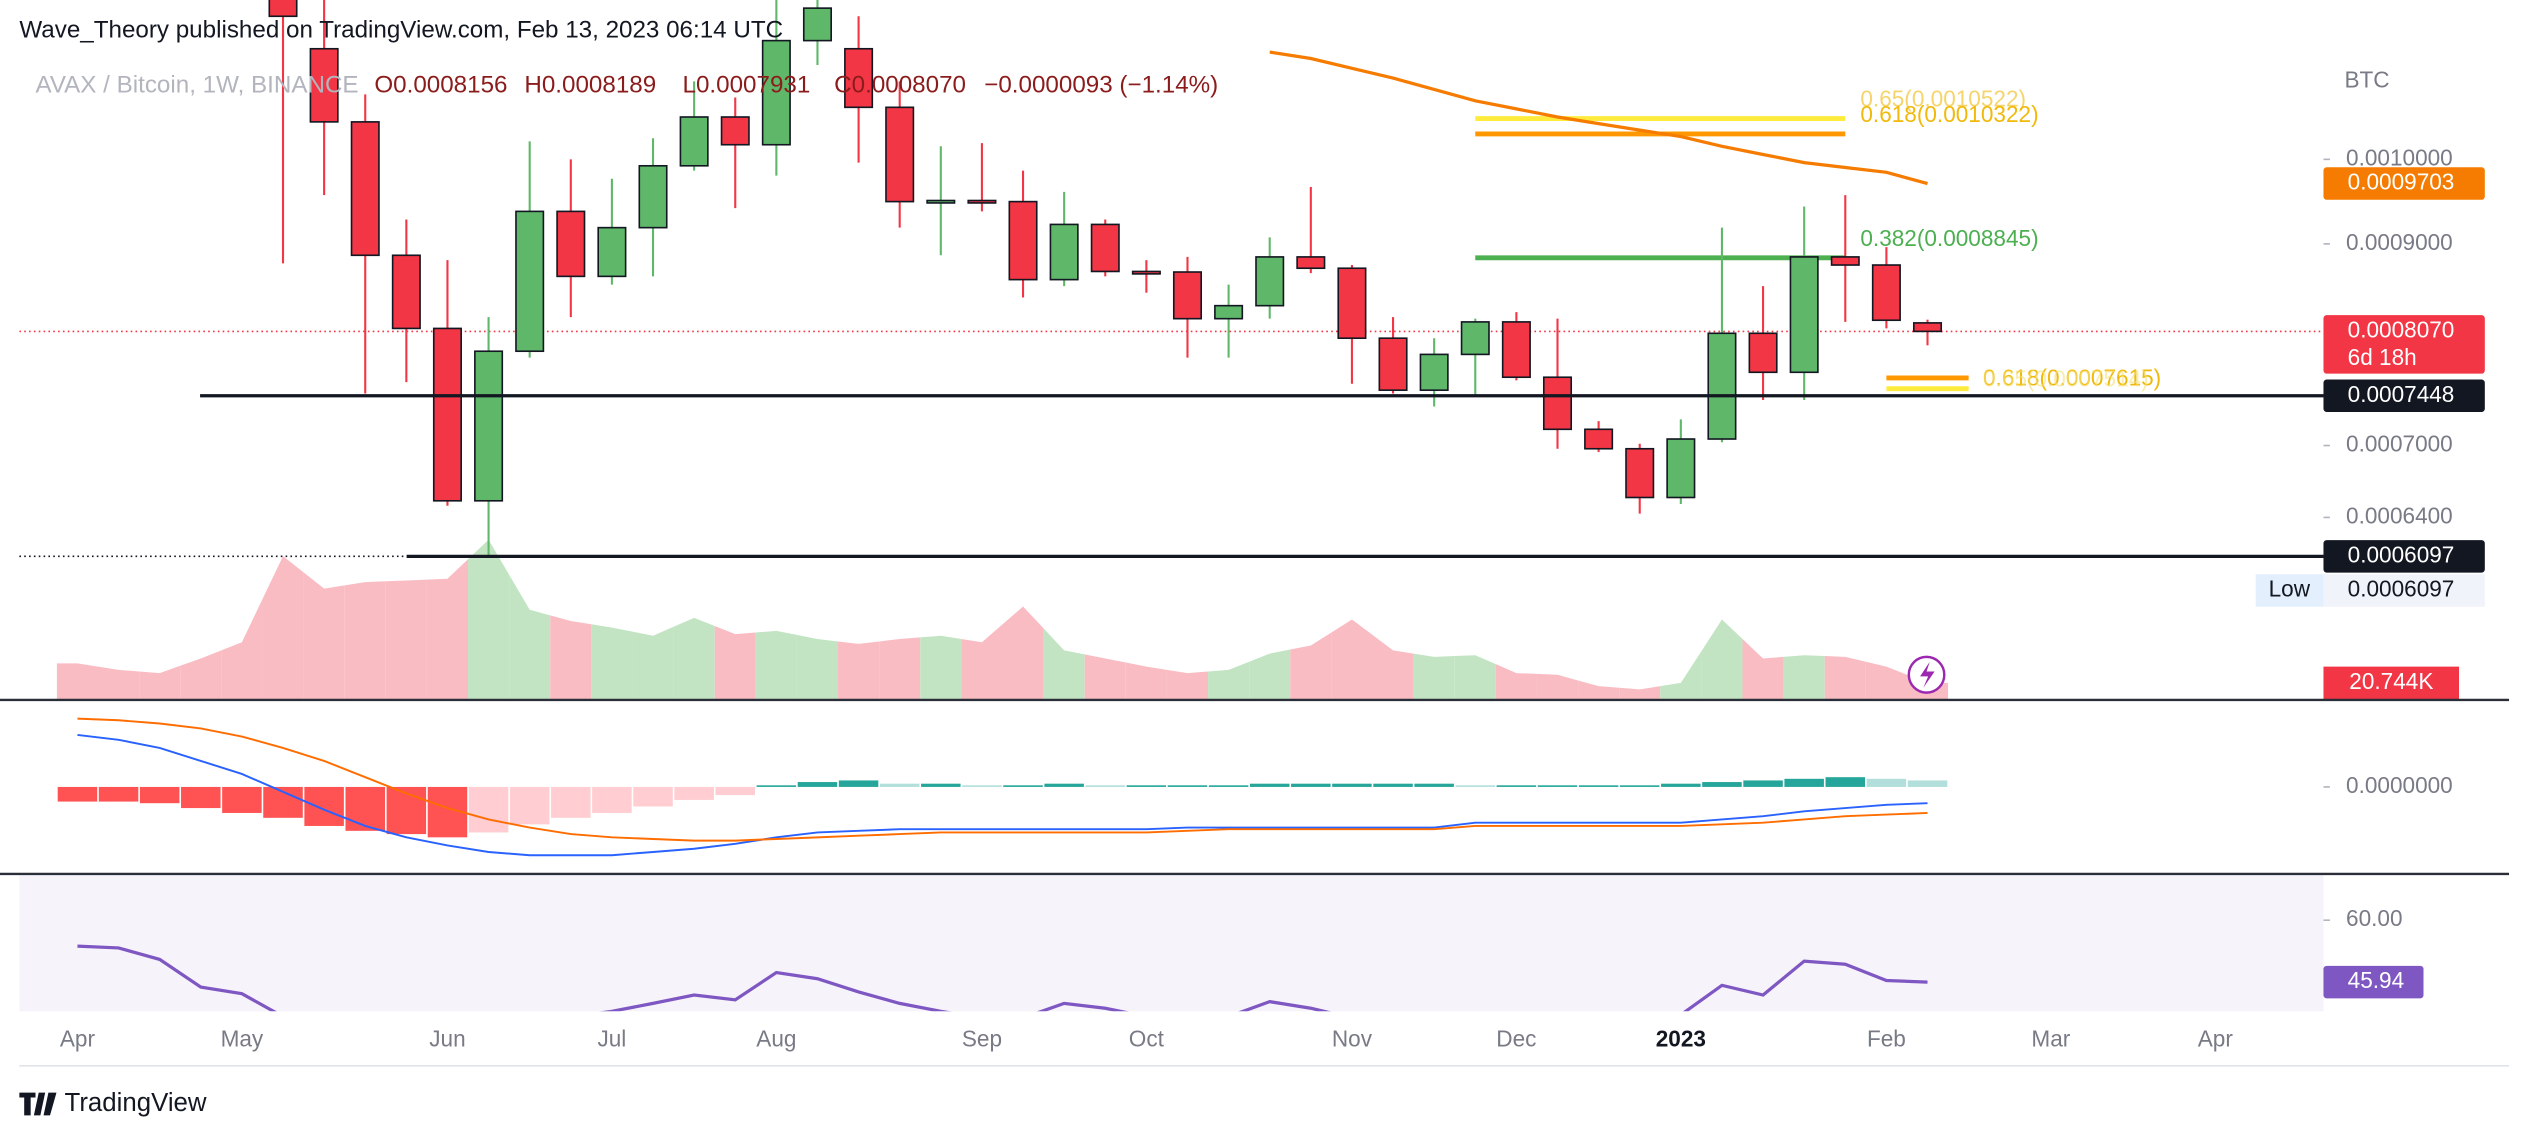 This screenshot has height=1130, width=2530. What do you see at coordinates (2382, 357) in the screenshot?
I see `price-tag-countdown: 6d 18h` at bounding box center [2382, 357].